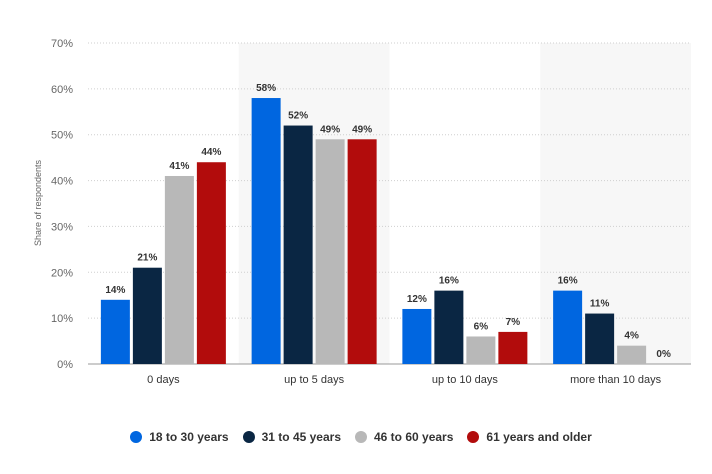 This screenshot has width=712, height=474. I want to click on x-category-label: up to 10 days, so click(465, 380).